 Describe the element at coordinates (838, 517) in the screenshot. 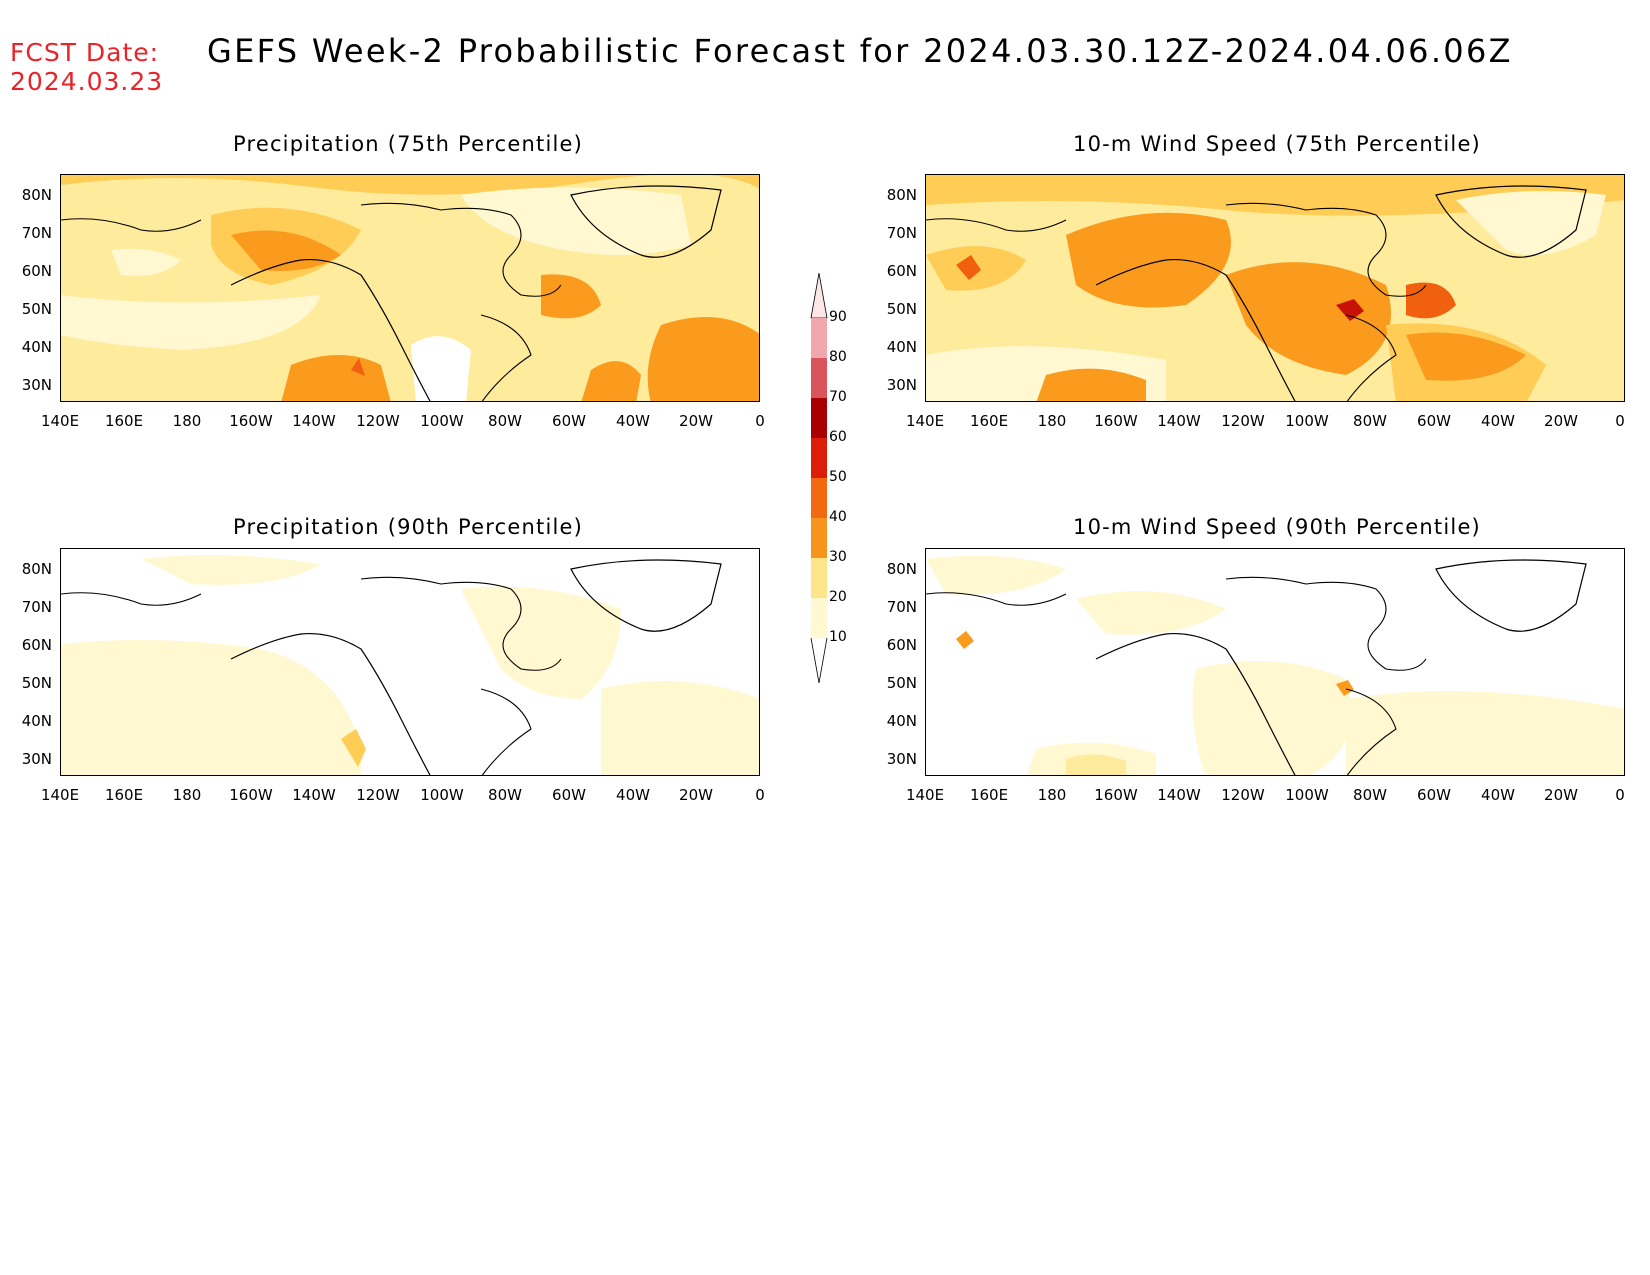

I see `colorbar-label: 40` at that location.